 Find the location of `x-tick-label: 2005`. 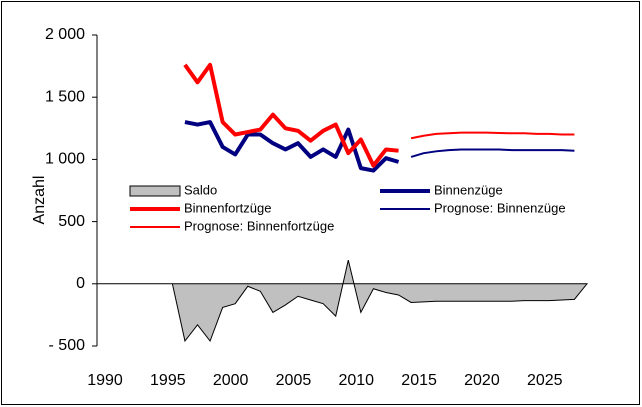

x-tick-label: 2005 is located at coordinates (294, 380).